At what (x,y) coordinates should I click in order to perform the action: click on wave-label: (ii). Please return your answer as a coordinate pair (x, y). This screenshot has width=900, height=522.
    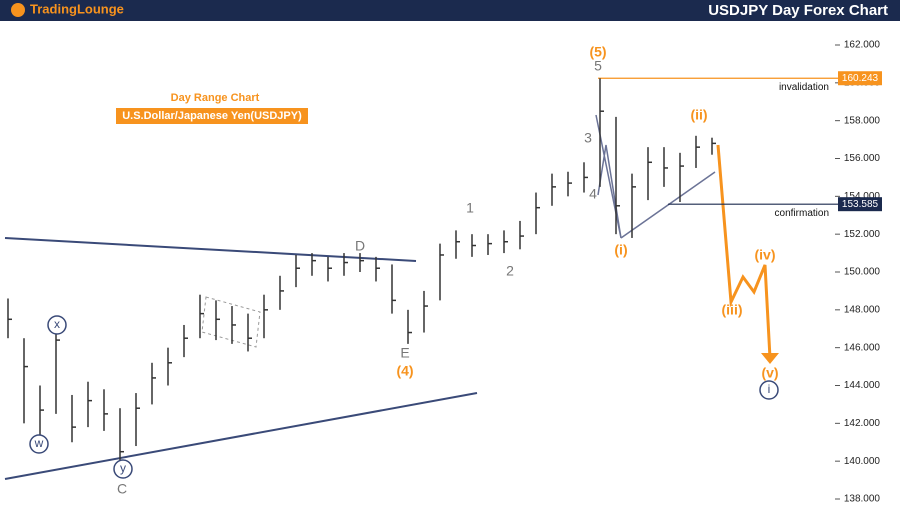
    Looking at the image, I should click on (698, 115).